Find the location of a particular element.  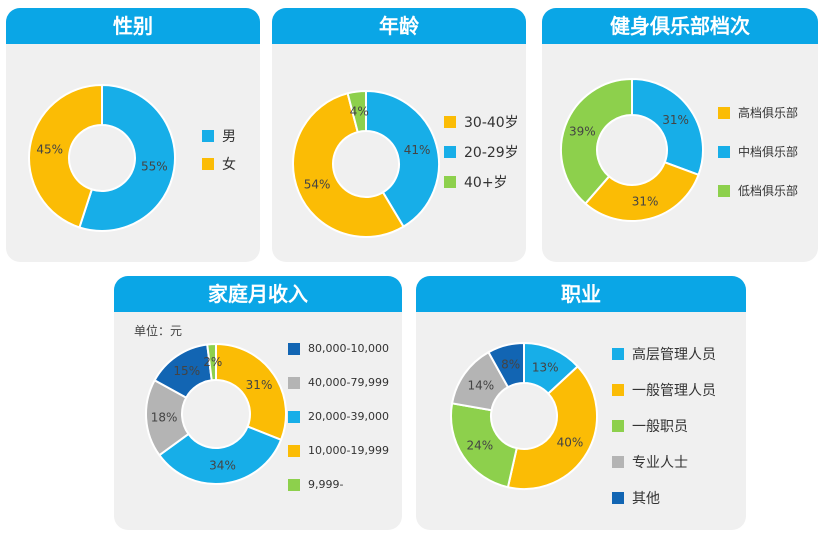

unit-label: 单位：元 is located at coordinates (158, 331).